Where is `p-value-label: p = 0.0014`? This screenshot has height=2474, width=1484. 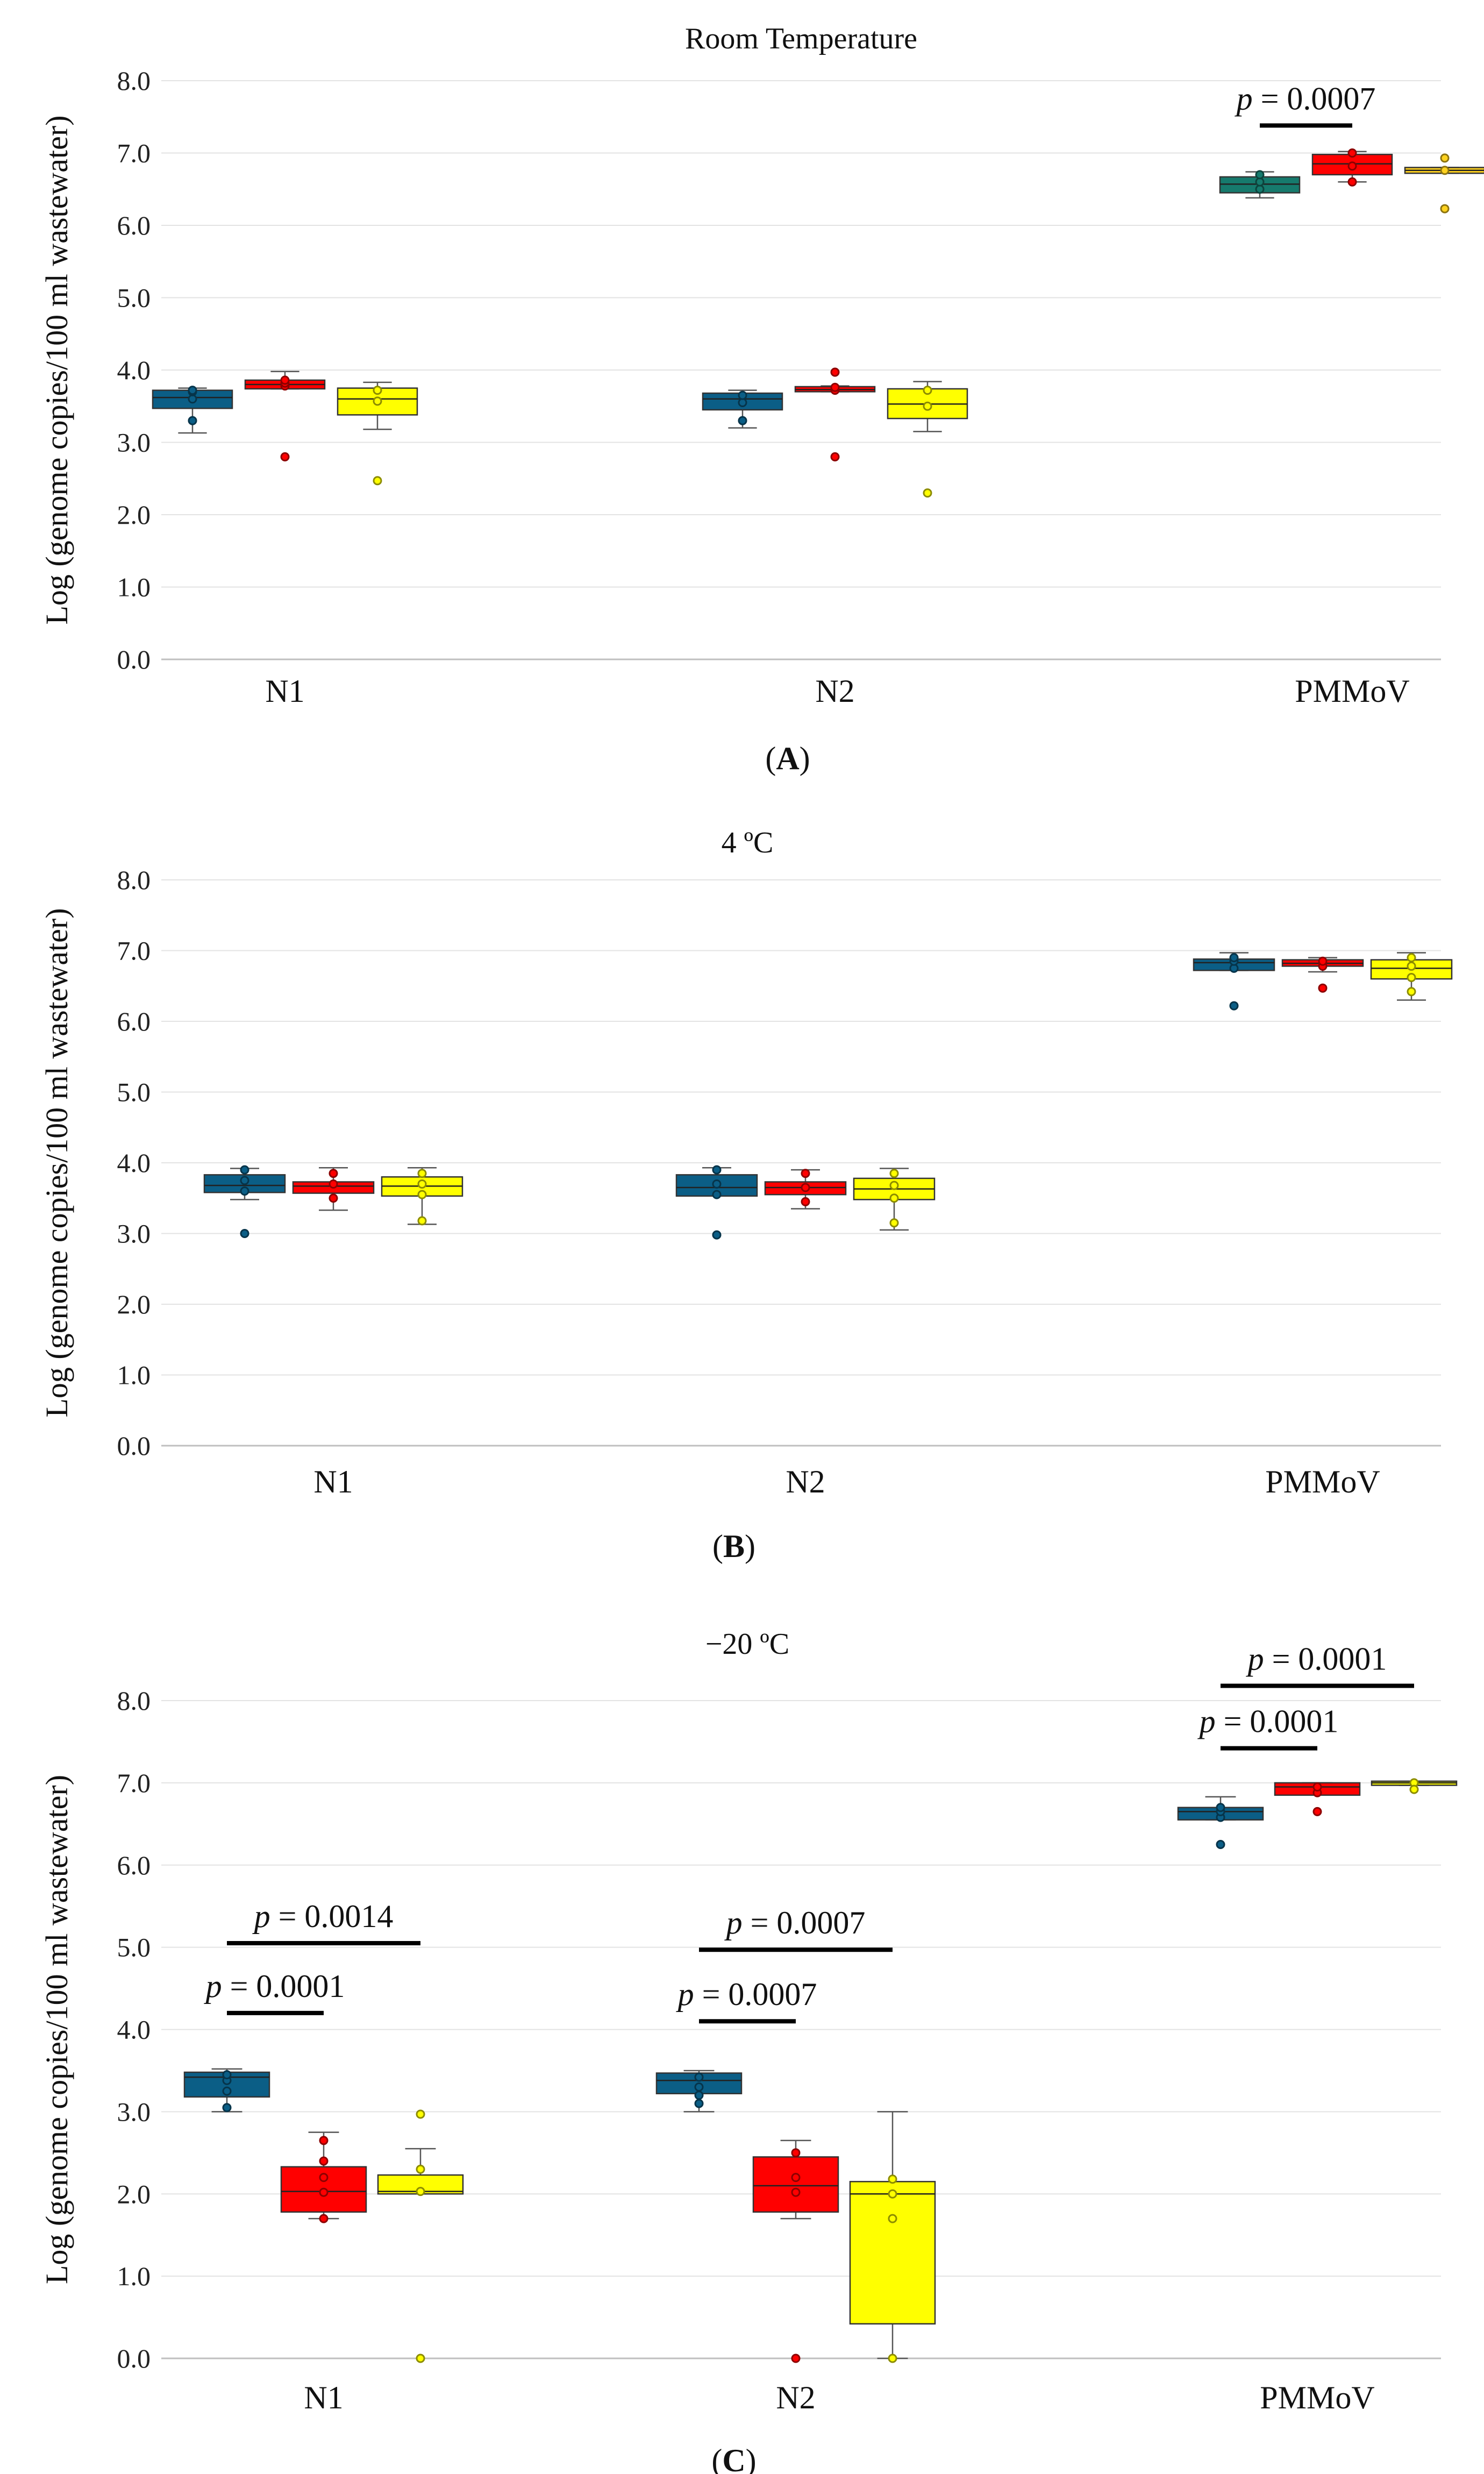 p-value-label: p = 0.0014 is located at coordinates (323, 1917).